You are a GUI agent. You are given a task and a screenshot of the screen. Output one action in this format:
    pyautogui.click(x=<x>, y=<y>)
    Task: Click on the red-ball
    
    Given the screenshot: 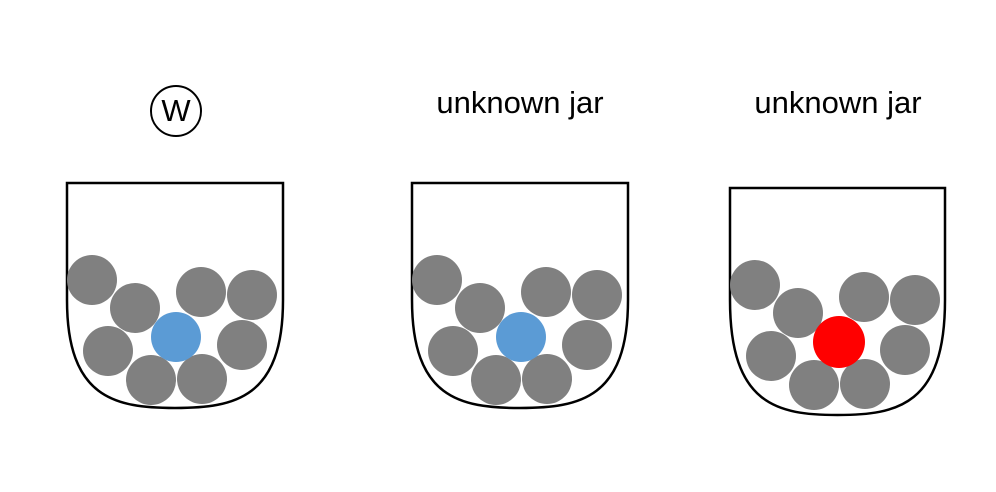 What is the action you would take?
    pyautogui.click(x=839, y=342)
    